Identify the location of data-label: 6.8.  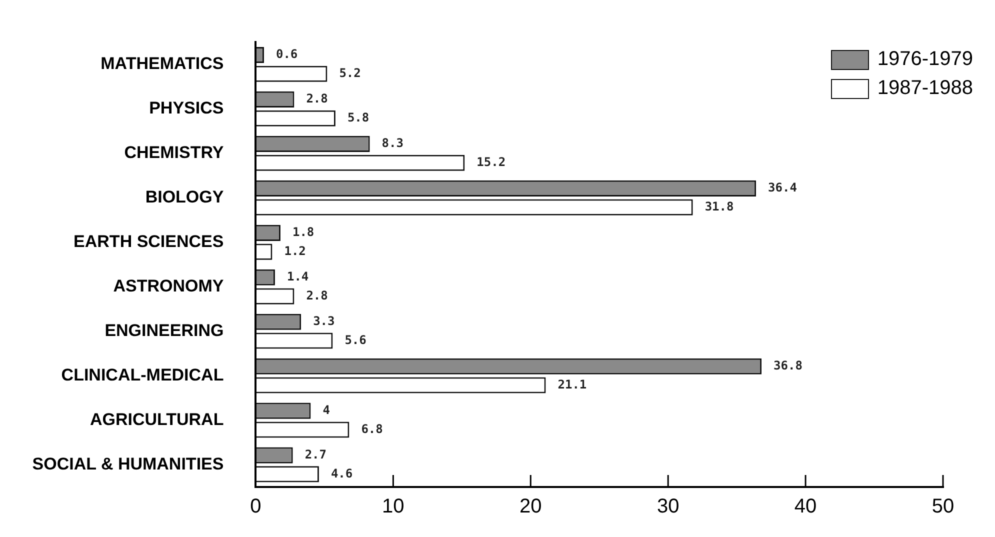
(372, 429).